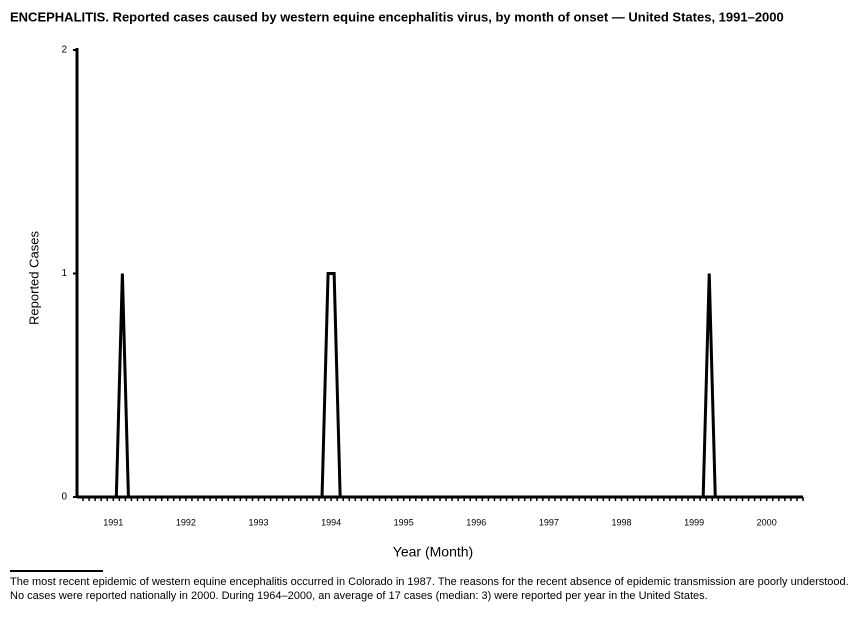 This screenshot has height=618, width=868. What do you see at coordinates (64, 273) in the screenshot?
I see `y-tick-label: 1` at bounding box center [64, 273].